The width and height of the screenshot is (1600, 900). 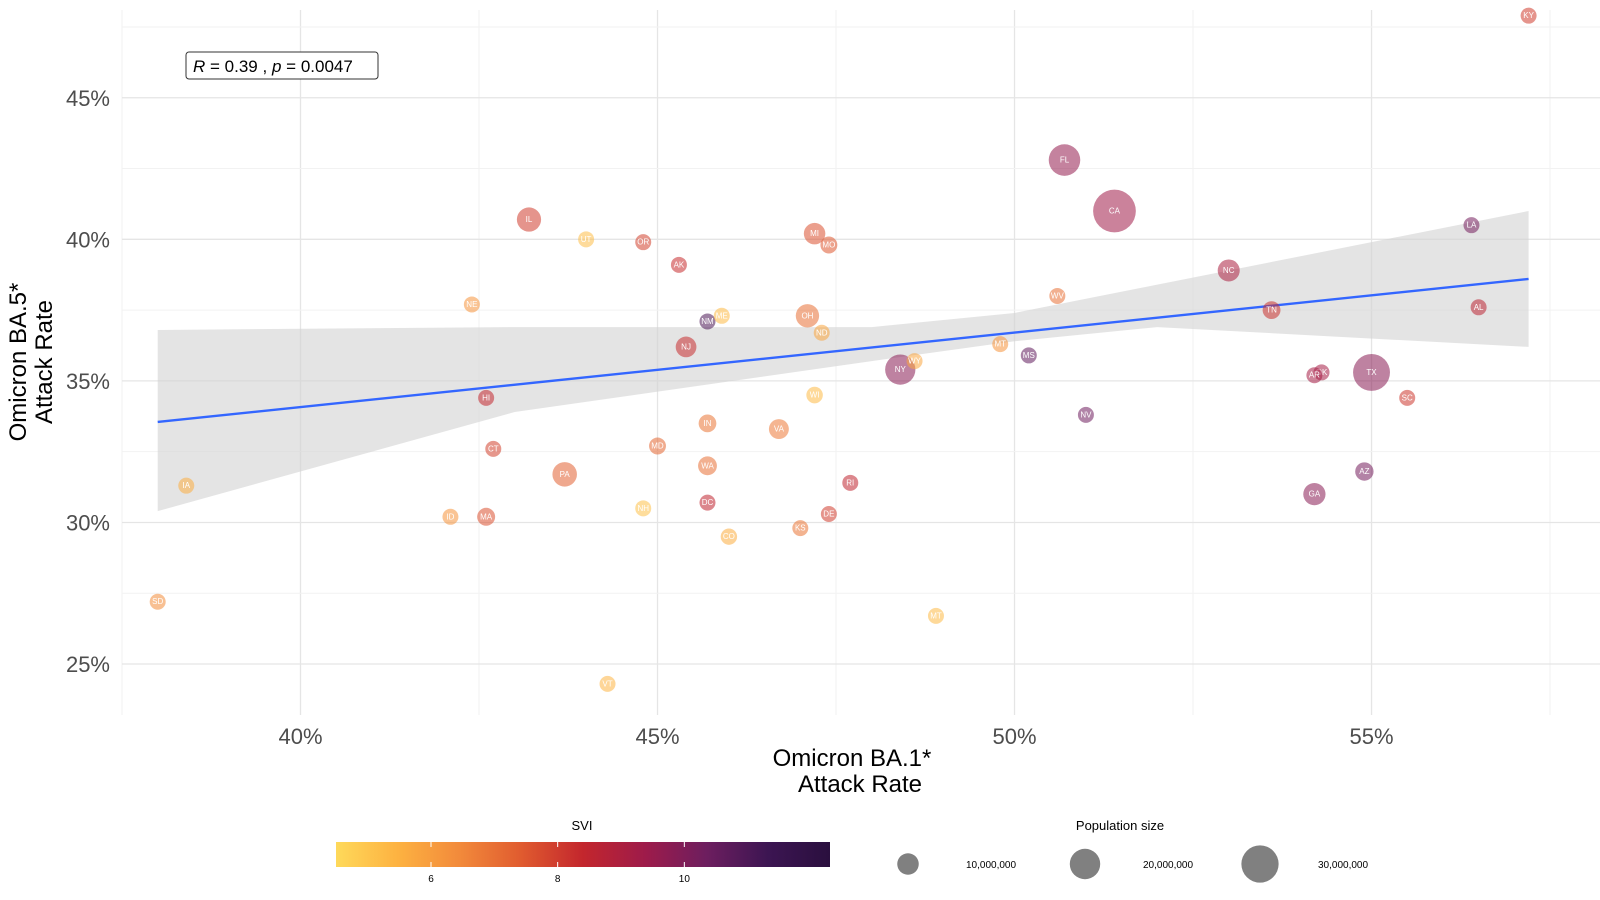 I want to click on point-label: MT, so click(x=1000, y=344).